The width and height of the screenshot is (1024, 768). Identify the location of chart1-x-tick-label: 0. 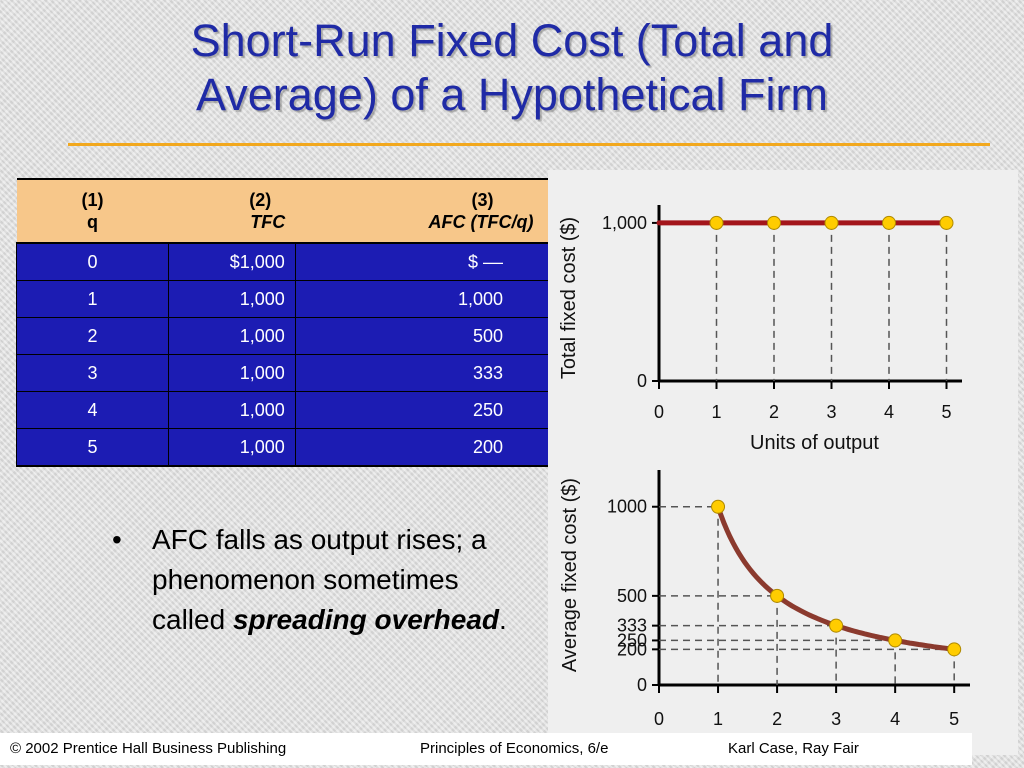
(659, 412).